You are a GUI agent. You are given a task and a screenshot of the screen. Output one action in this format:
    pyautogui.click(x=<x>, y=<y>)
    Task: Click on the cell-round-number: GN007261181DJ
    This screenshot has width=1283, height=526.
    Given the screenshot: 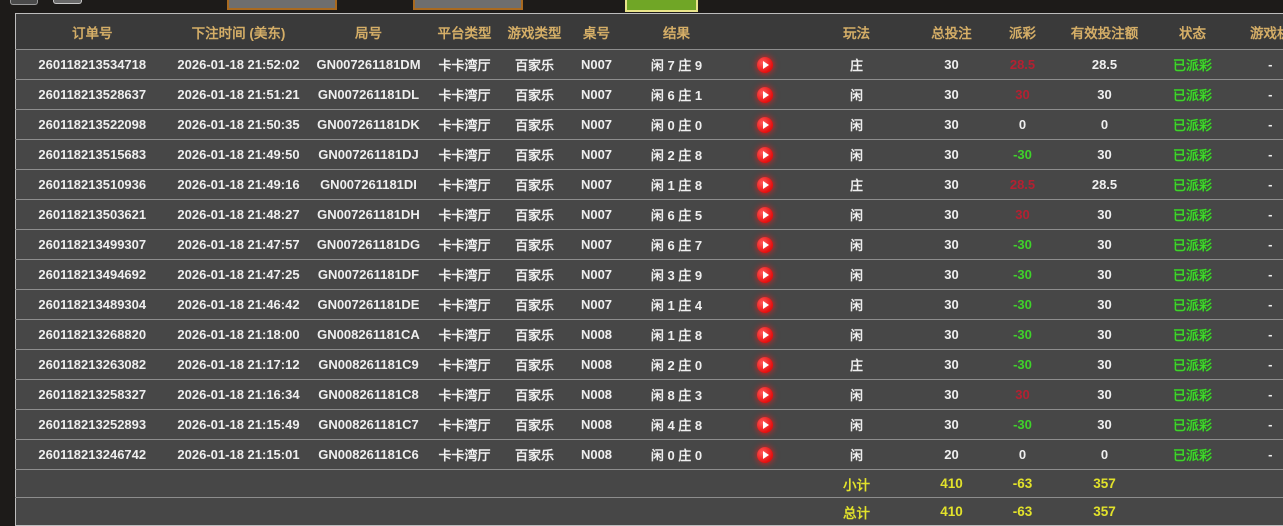 What is the action you would take?
    pyautogui.click(x=369, y=155)
    